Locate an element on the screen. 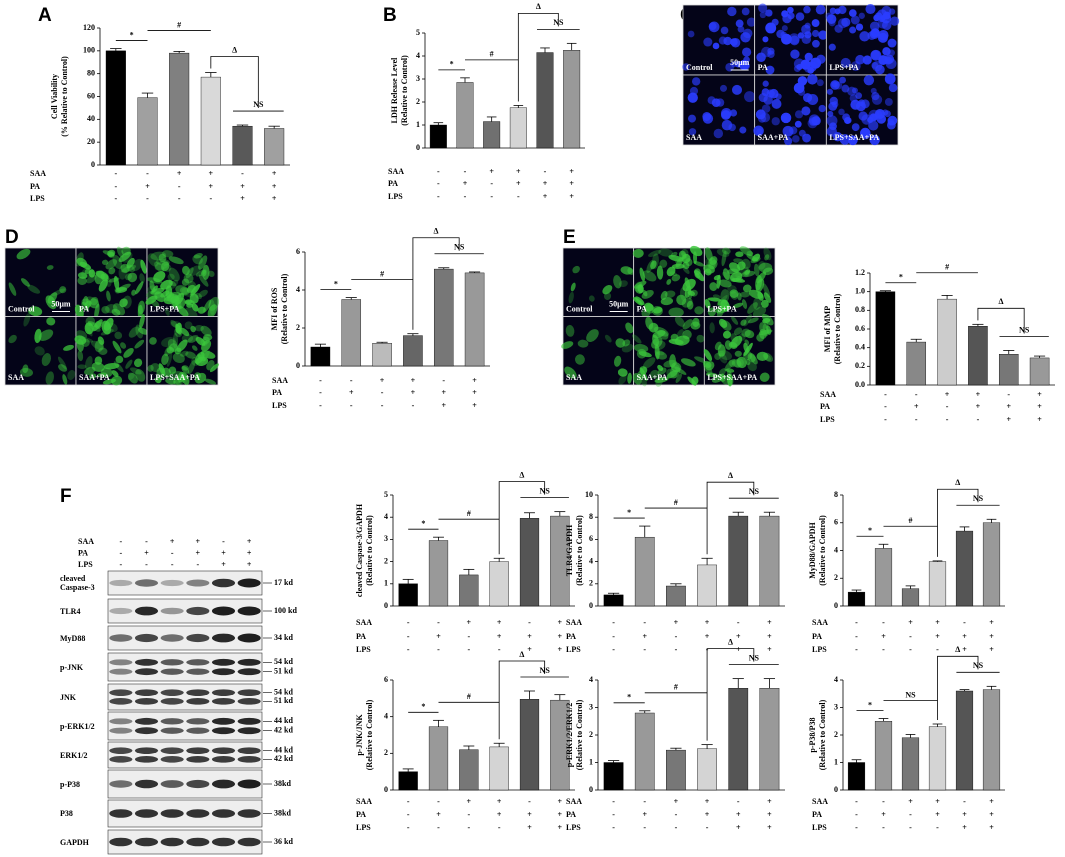  y-tick-label: 0 is located at coordinates (298, 365).